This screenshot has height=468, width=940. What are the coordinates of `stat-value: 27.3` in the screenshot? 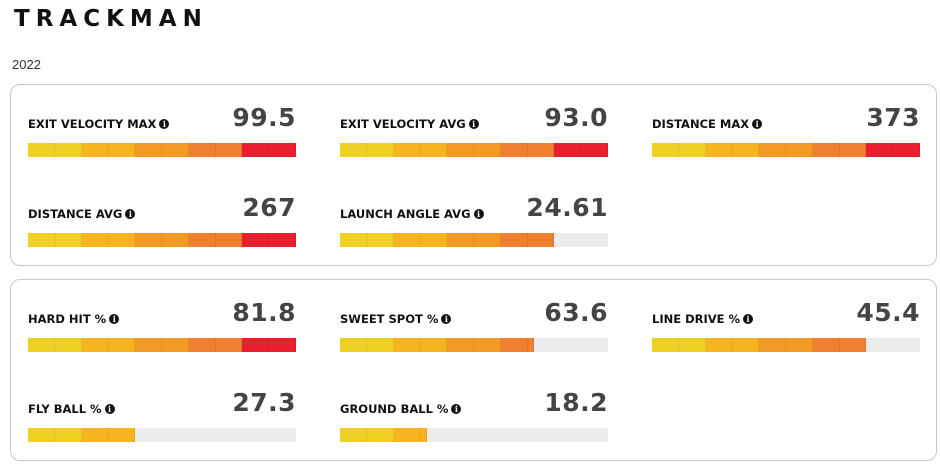 It's located at (264, 402).